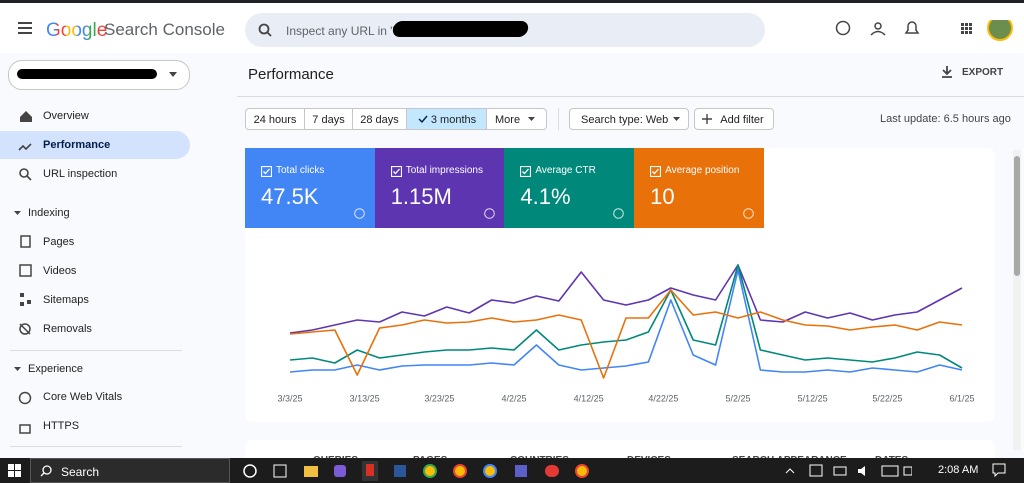 Image resolution: width=1024 pixels, height=483 pixels. Describe the element at coordinates (983, 72) in the screenshot. I see `export-button: EXPORT` at that location.